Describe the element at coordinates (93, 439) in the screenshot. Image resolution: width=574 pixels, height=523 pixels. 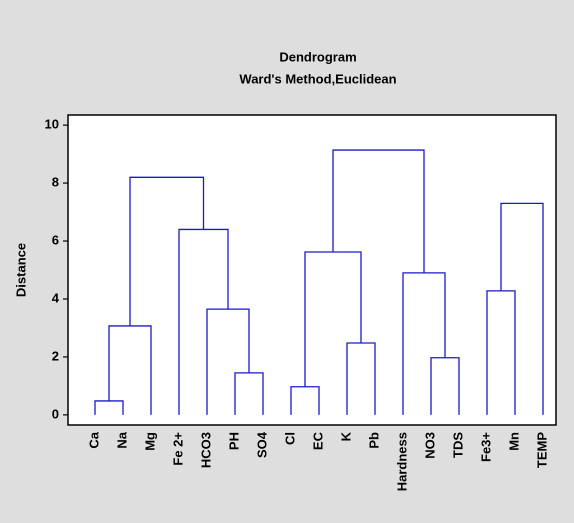
I see `leaf-label: Ca` at that location.